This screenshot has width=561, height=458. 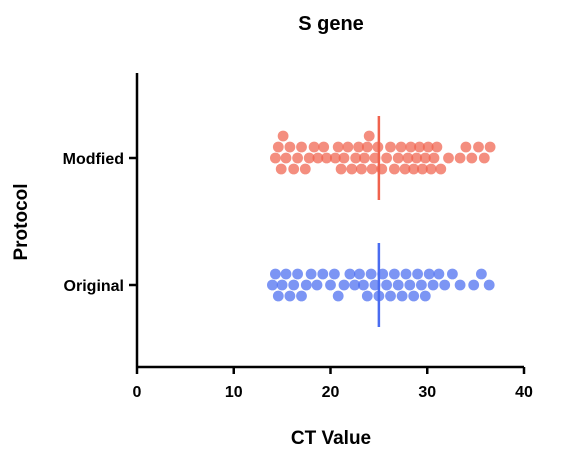 I want to click on y-ticks: Modfied Original, so click(x=100, y=223).